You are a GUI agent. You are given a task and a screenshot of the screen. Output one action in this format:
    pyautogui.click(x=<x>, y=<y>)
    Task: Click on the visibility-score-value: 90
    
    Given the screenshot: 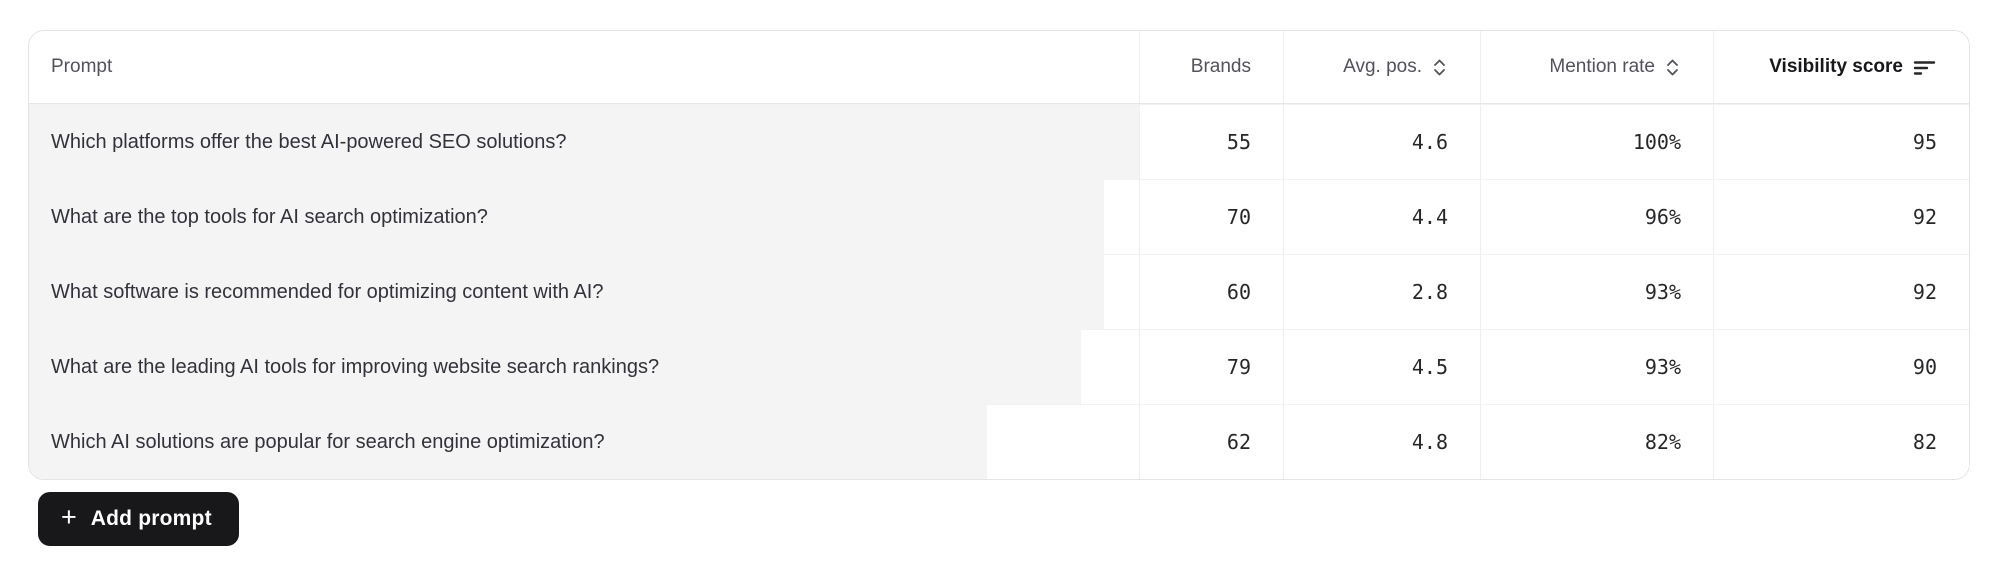 What is the action you would take?
    pyautogui.click(x=1841, y=367)
    